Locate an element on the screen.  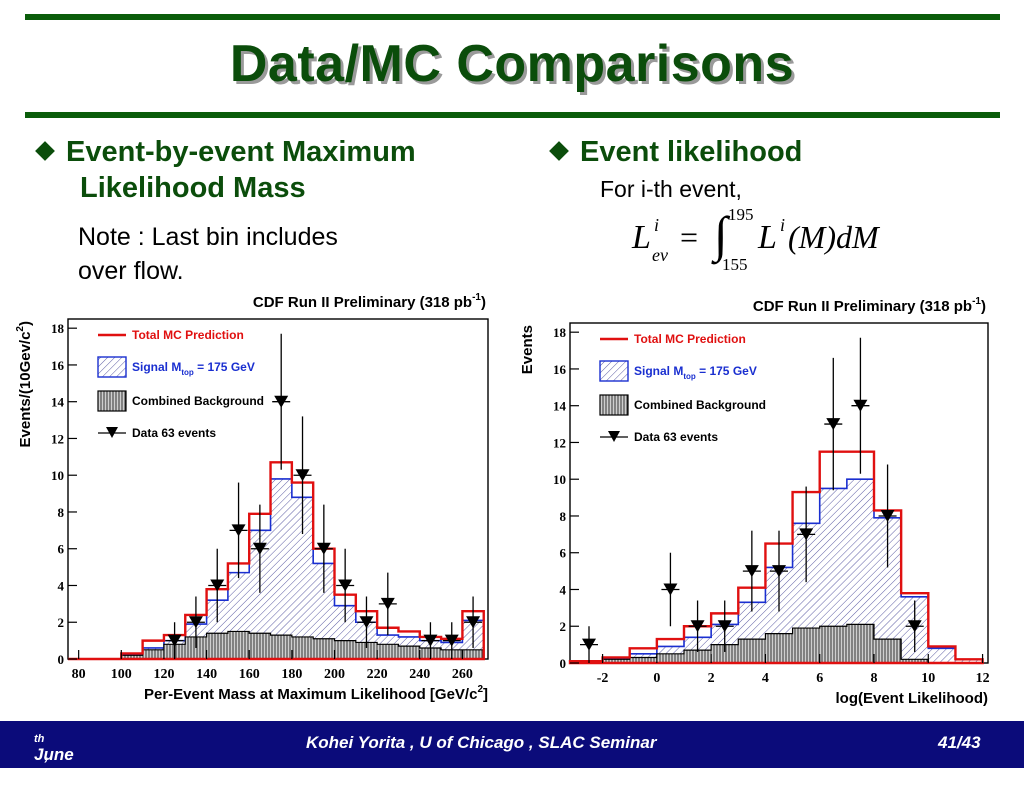
x-tick-label: 8 is located at coordinates (874, 678).